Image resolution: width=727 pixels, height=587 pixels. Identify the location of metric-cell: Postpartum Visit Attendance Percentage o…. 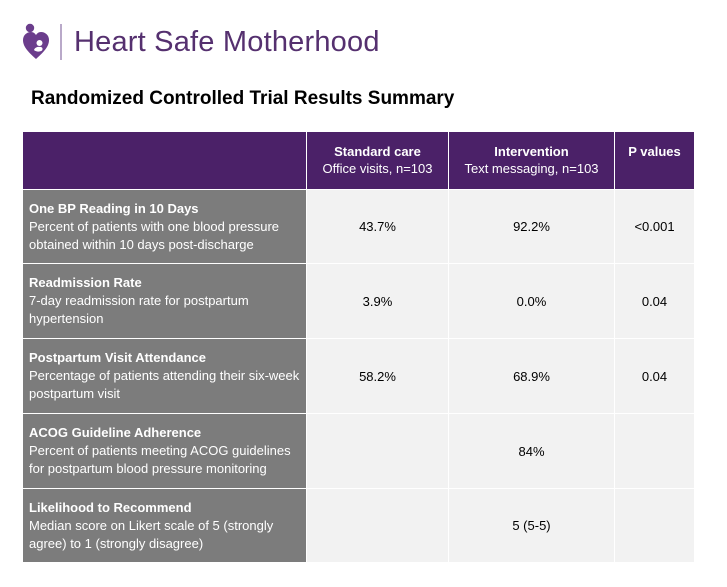
(164, 376).